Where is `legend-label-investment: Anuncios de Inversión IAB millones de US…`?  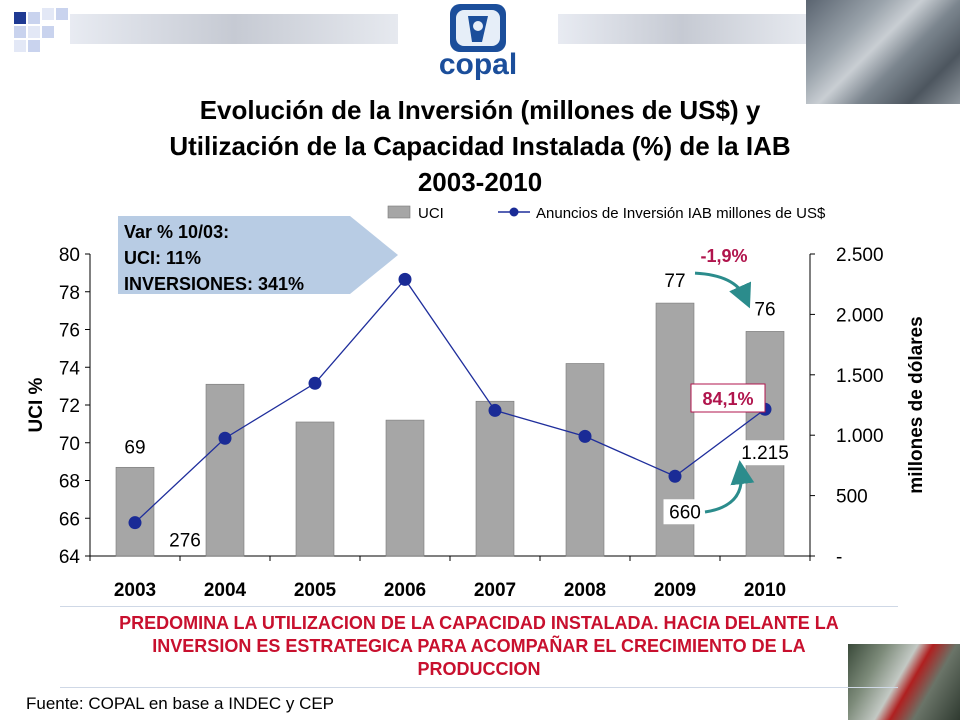 legend-label-investment: Anuncios de Inversión IAB millones de US… is located at coordinates (681, 213).